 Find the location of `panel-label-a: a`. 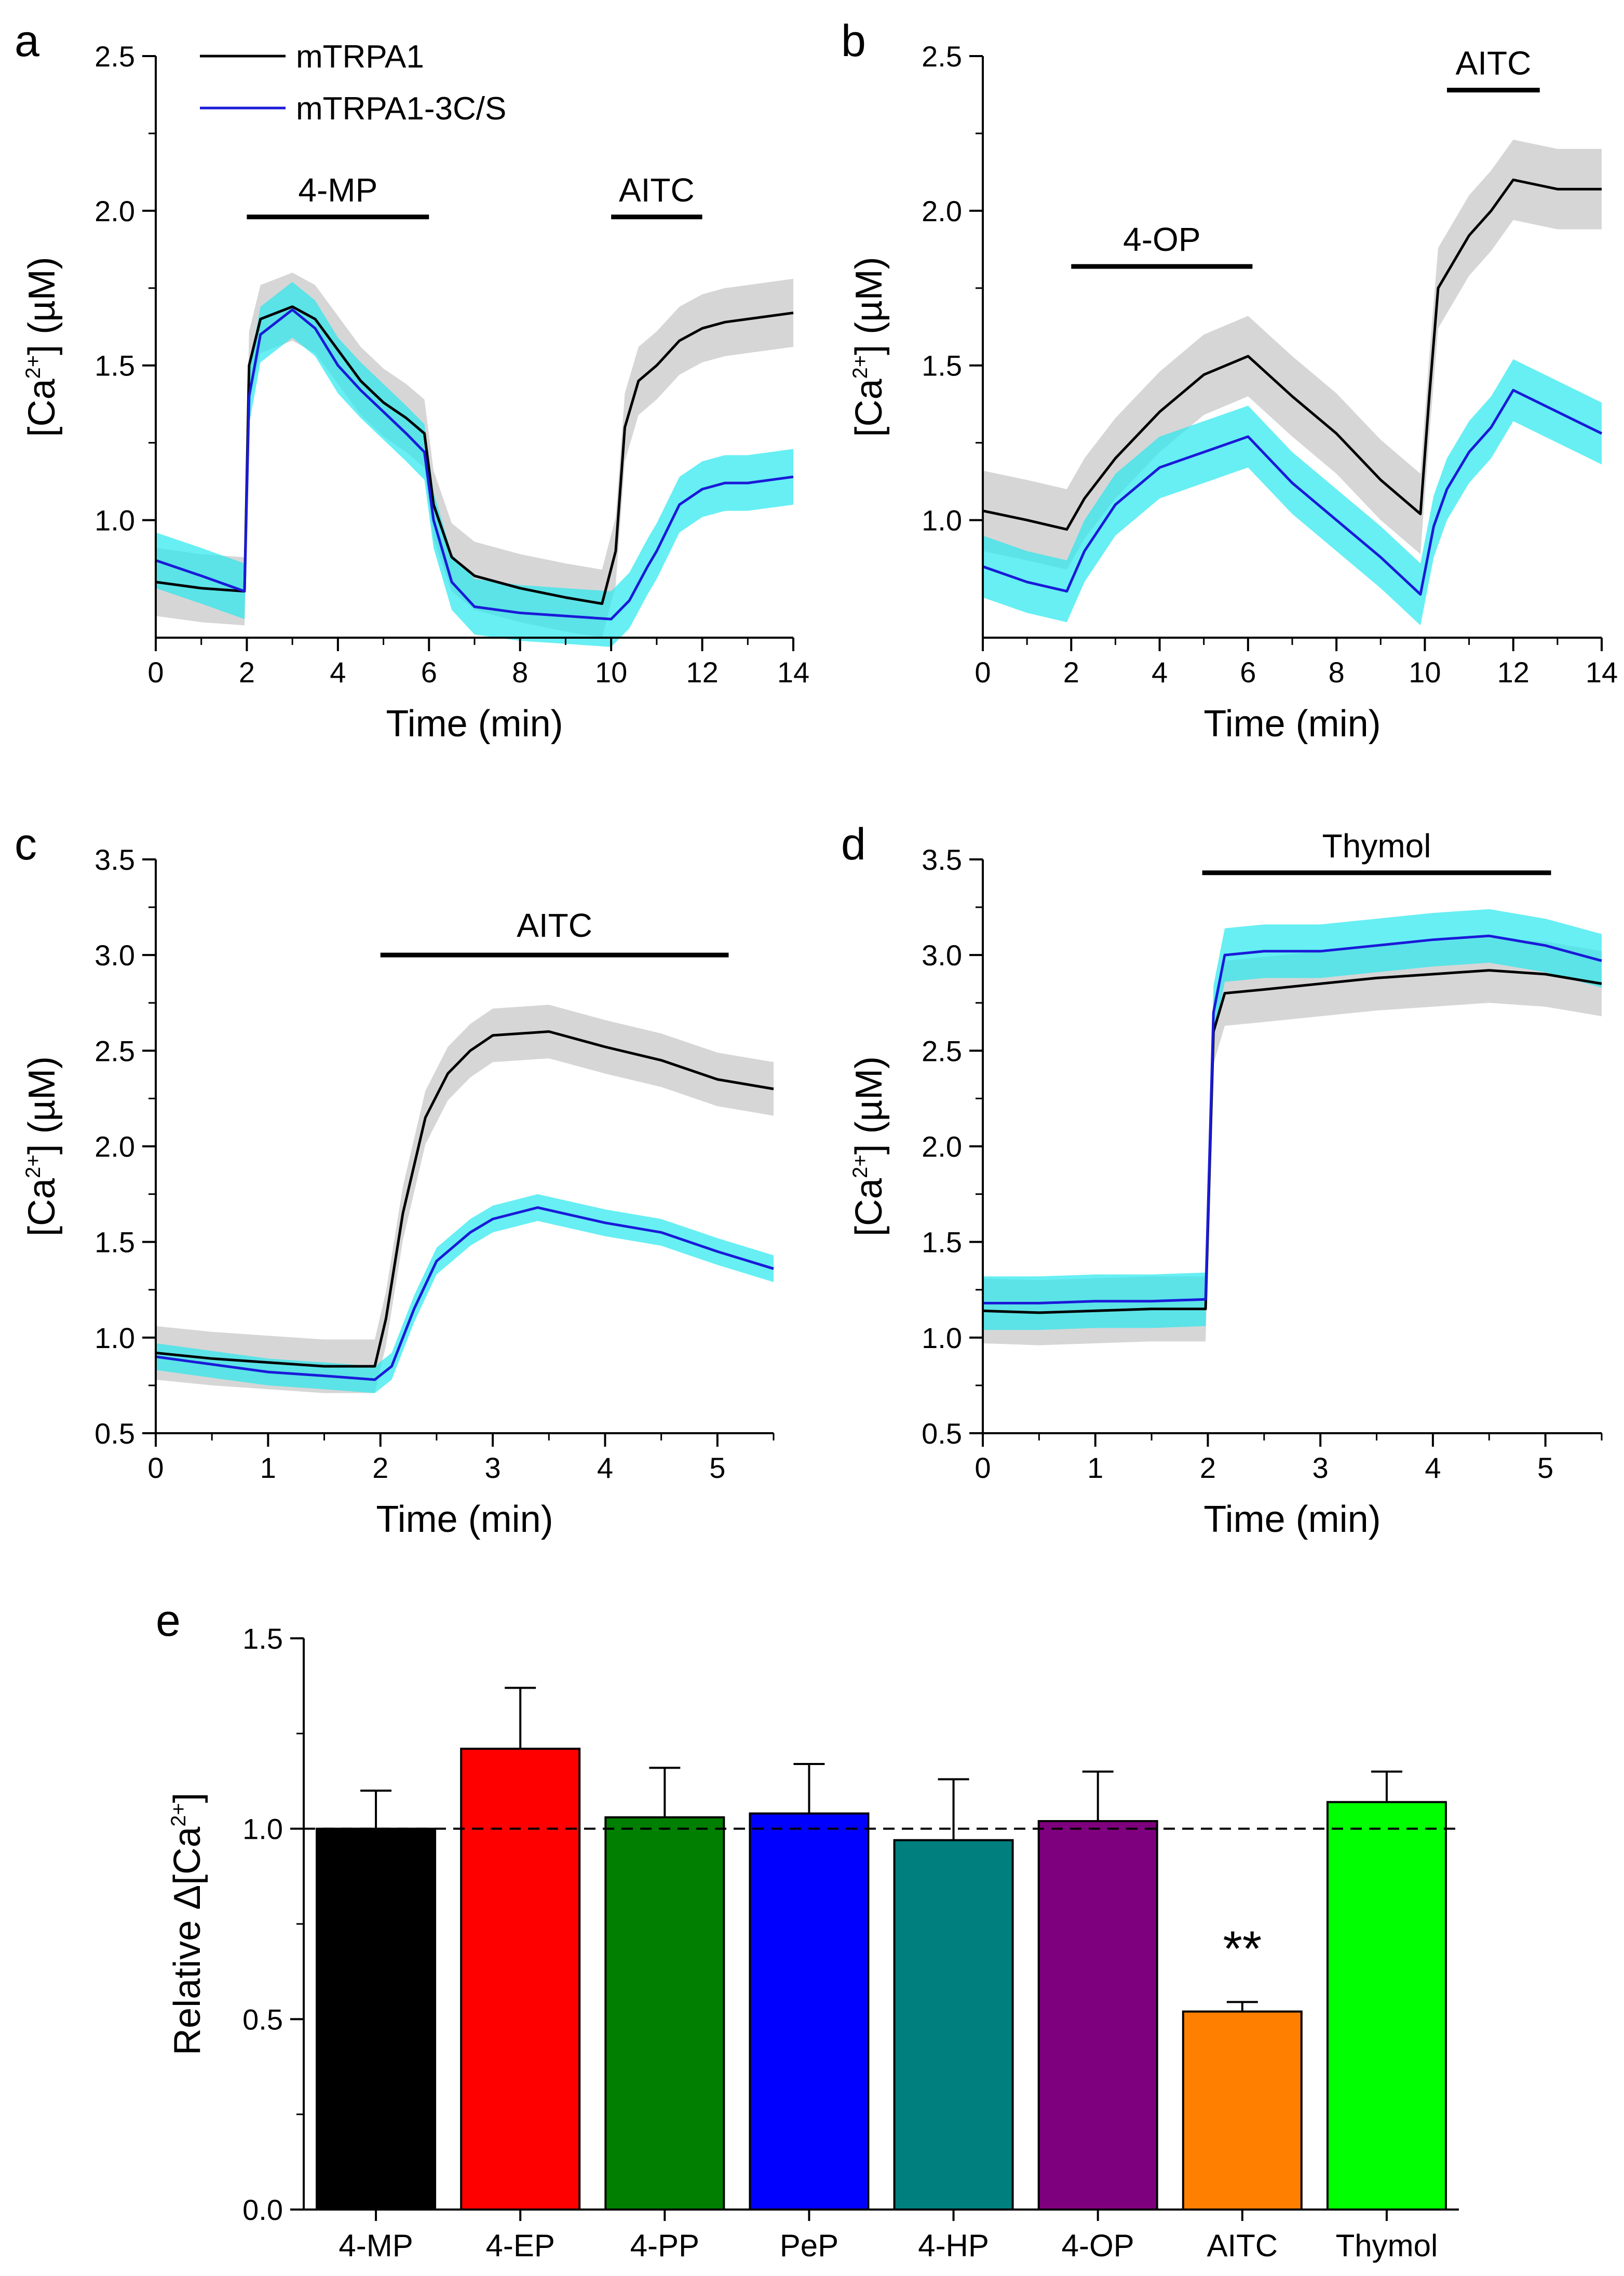

panel-label-a: a is located at coordinates (27, 41).